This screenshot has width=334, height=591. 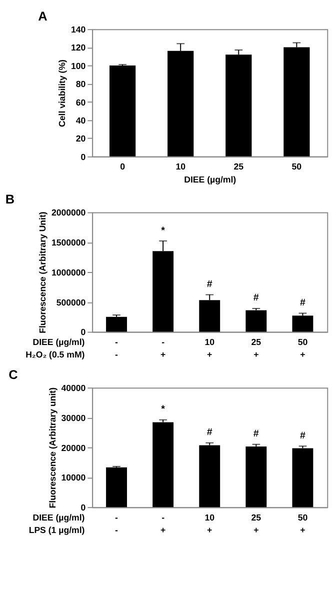 I want to click on chart-title: B, so click(x=10, y=198).